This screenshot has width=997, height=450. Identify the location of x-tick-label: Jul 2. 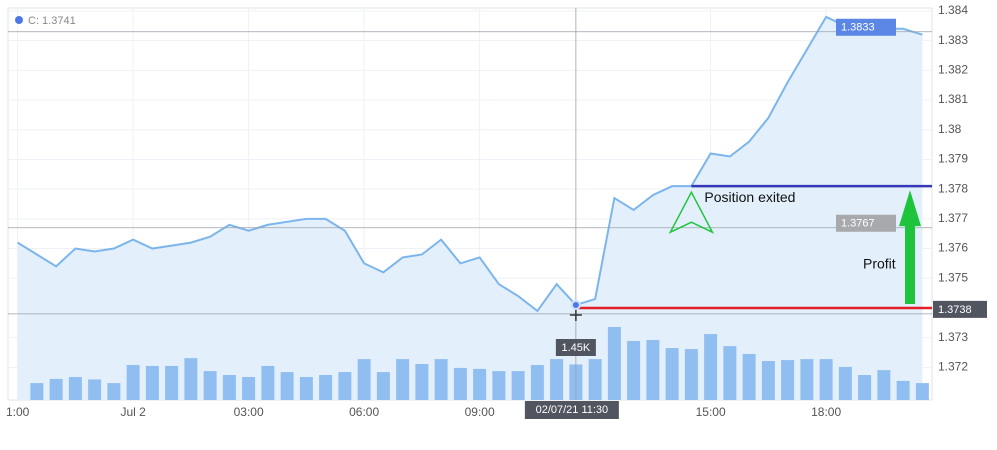
(133, 412).